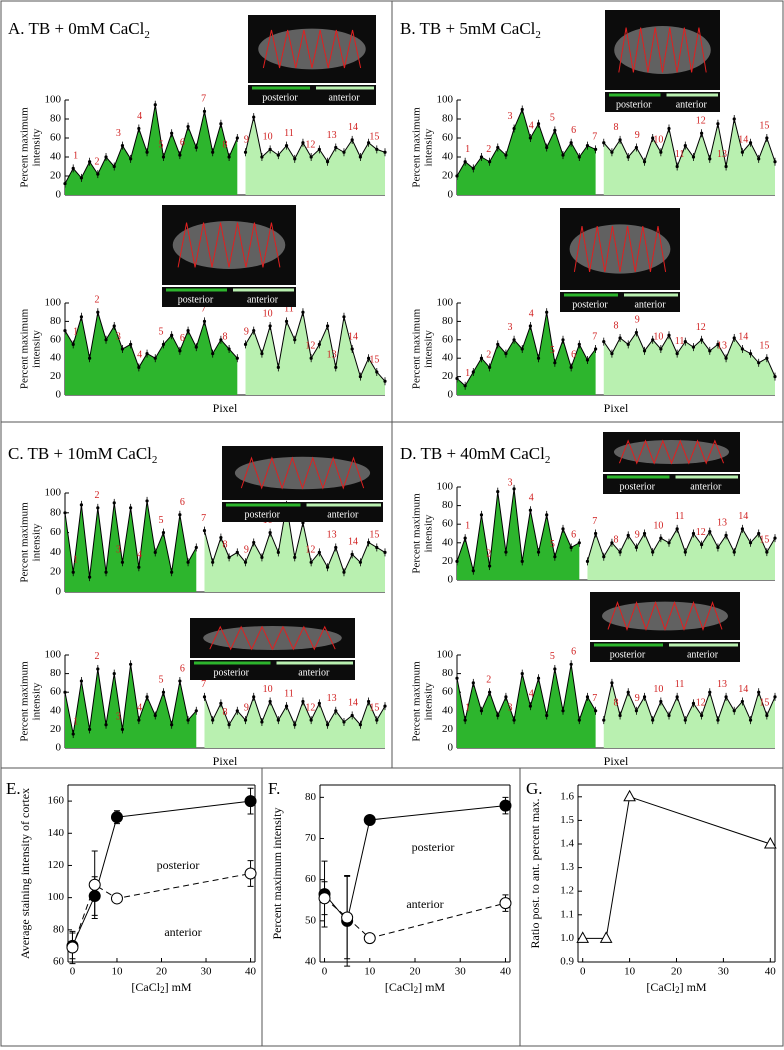 The width and height of the screenshot is (784, 1050). I want to click on label-backdrop, so click(302, 512).